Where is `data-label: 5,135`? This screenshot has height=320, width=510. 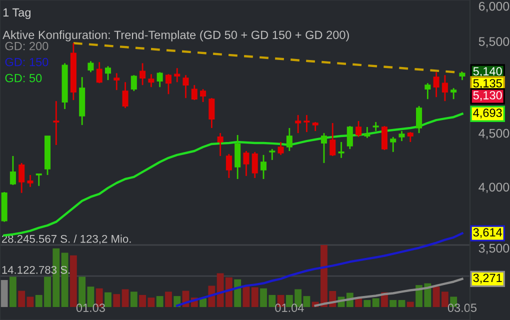
data-label: 5,135 is located at coordinates (487, 84).